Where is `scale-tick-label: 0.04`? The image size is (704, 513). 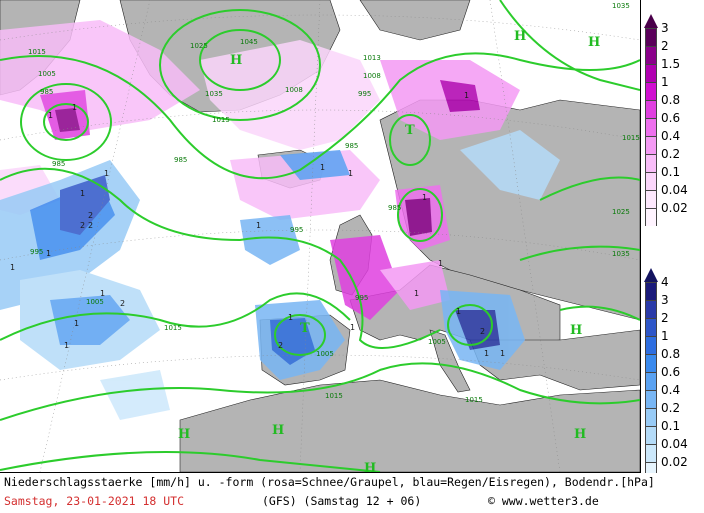
scale-tick-label: 0.04 is located at coordinates (674, 444).